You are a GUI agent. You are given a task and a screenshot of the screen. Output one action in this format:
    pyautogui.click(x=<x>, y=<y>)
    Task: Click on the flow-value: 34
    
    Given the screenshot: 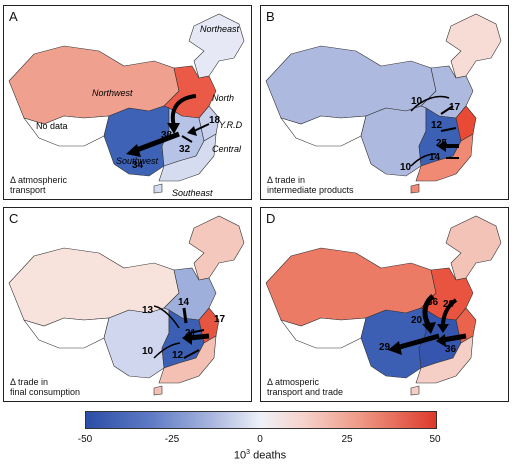 What is the action you would take?
    pyautogui.click(x=138, y=165)
    